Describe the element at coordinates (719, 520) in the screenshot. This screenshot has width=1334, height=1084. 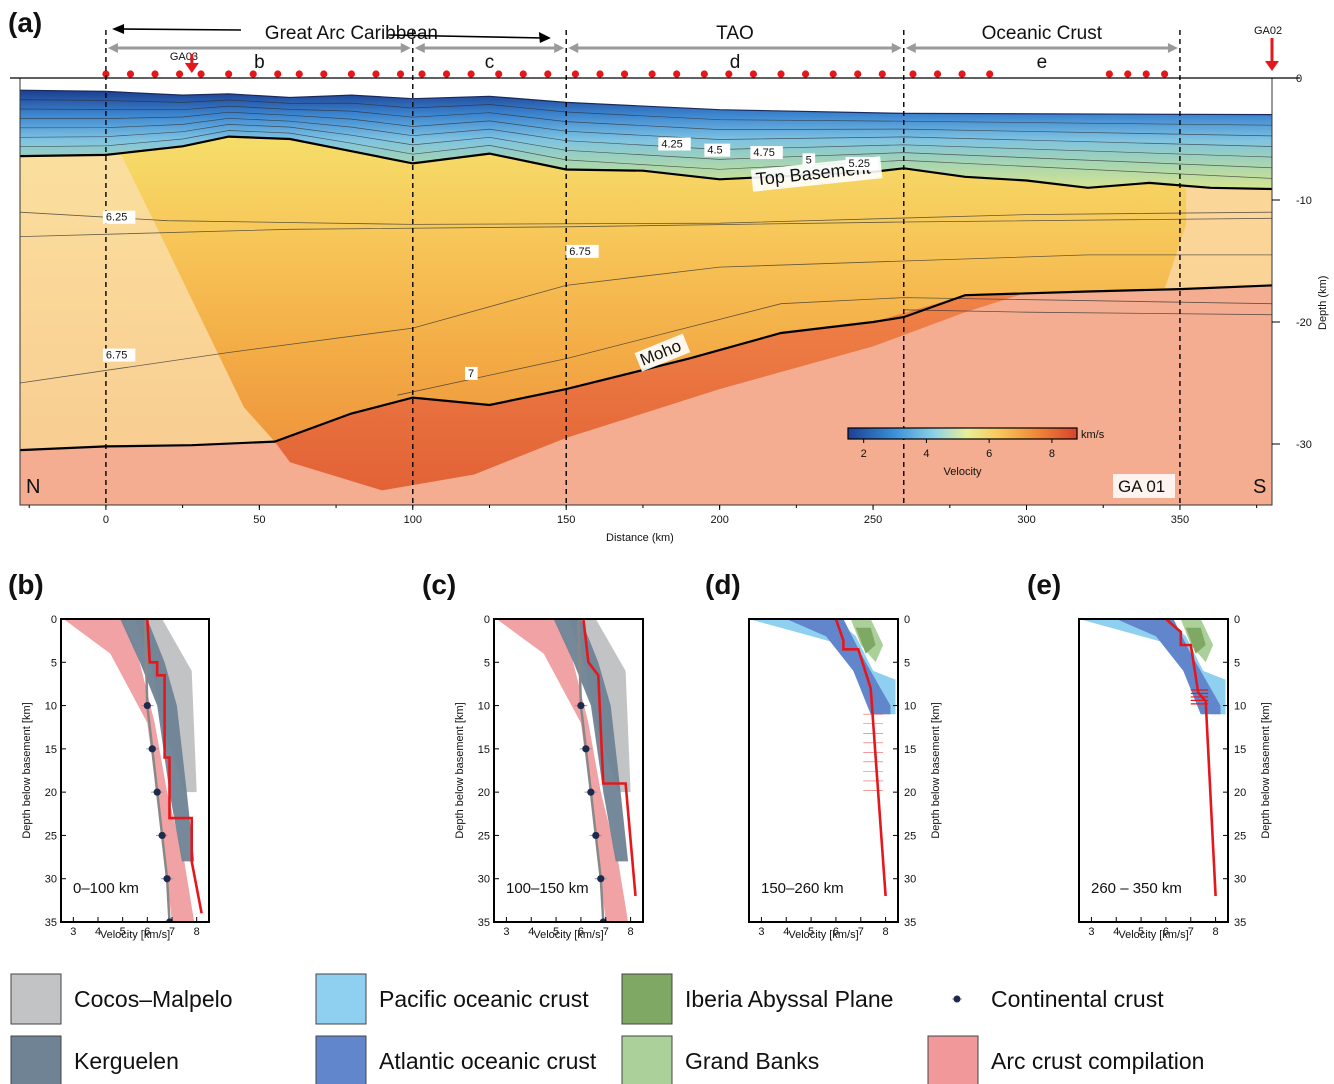
I see `x-tick-label: 200` at that location.